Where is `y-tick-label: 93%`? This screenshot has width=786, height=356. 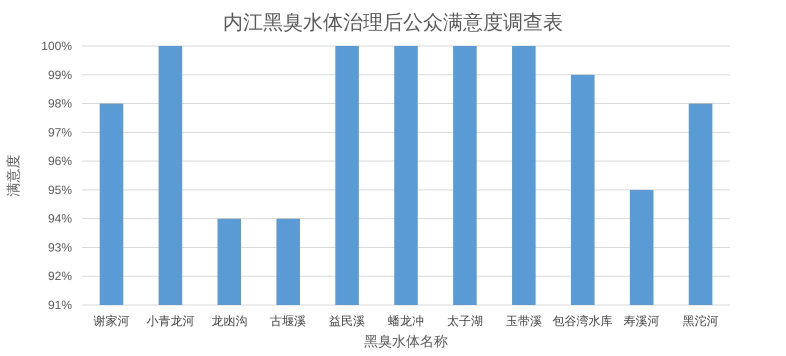 y-tick-label: 93% is located at coordinates (60, 247).